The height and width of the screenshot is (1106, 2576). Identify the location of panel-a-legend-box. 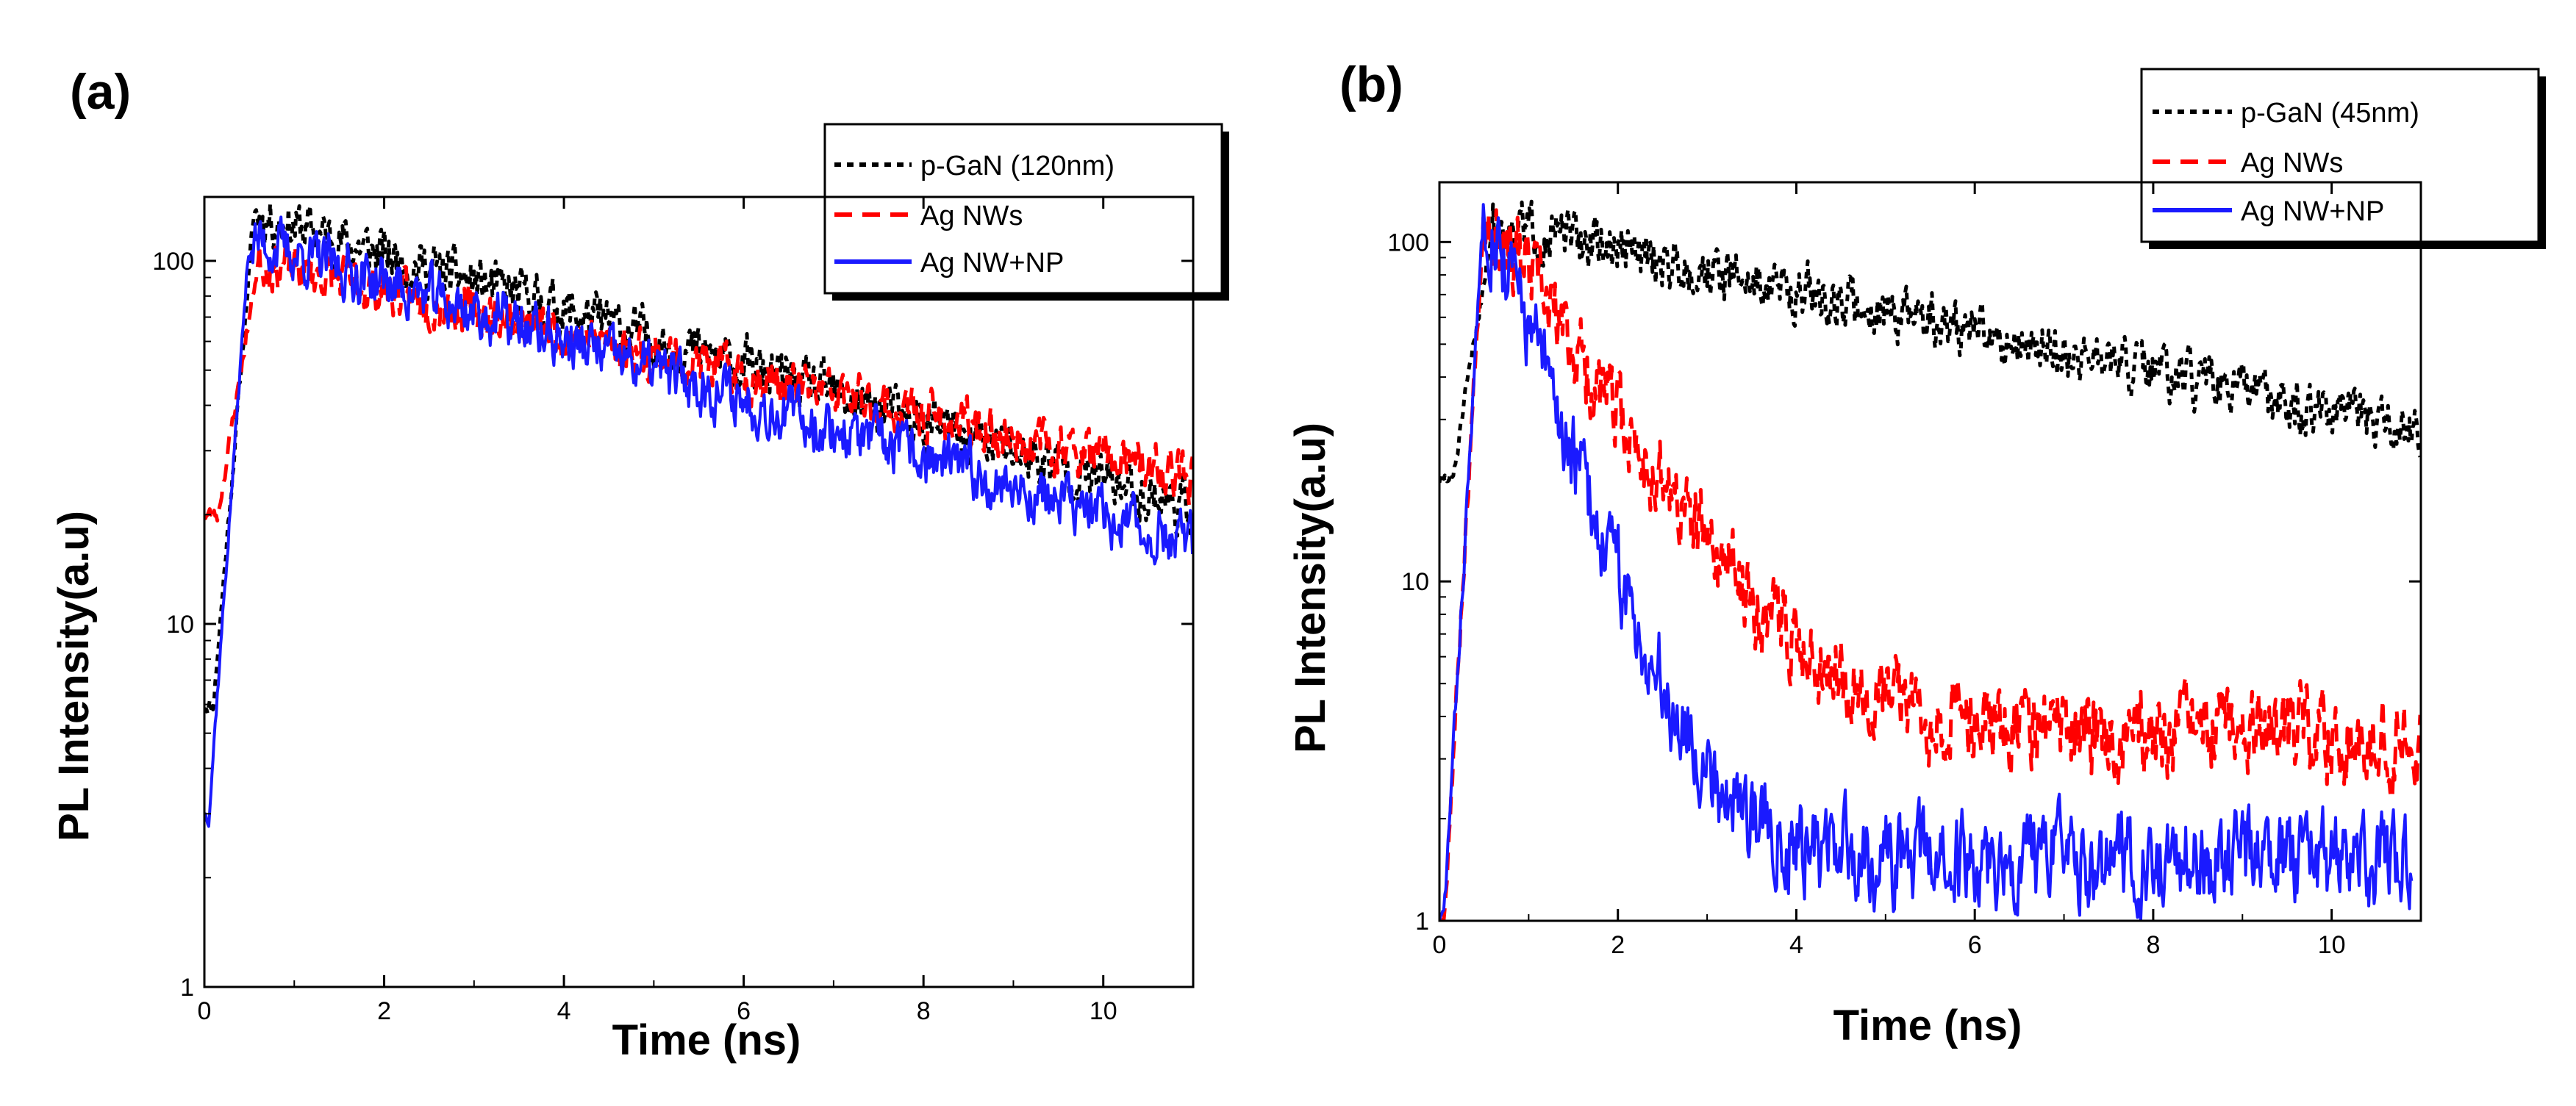
(1023, 209).